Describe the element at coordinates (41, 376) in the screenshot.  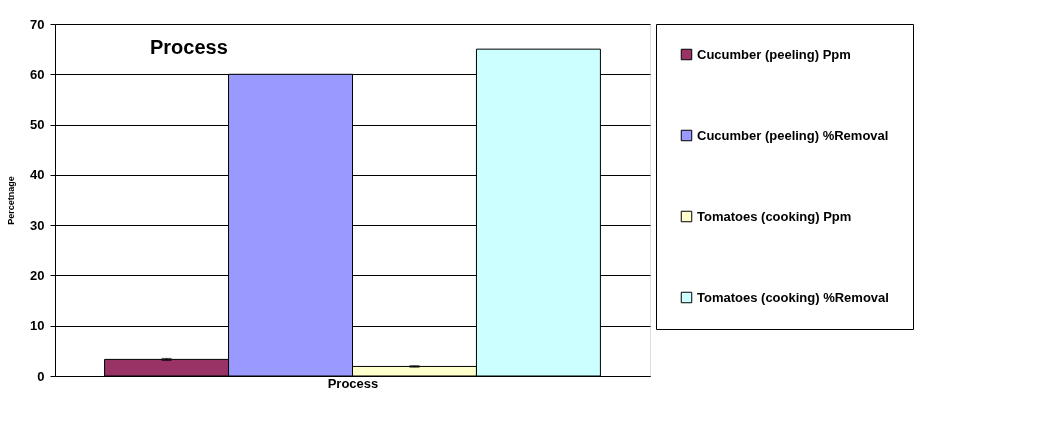
I see `y-tick-label: 0` at that location.